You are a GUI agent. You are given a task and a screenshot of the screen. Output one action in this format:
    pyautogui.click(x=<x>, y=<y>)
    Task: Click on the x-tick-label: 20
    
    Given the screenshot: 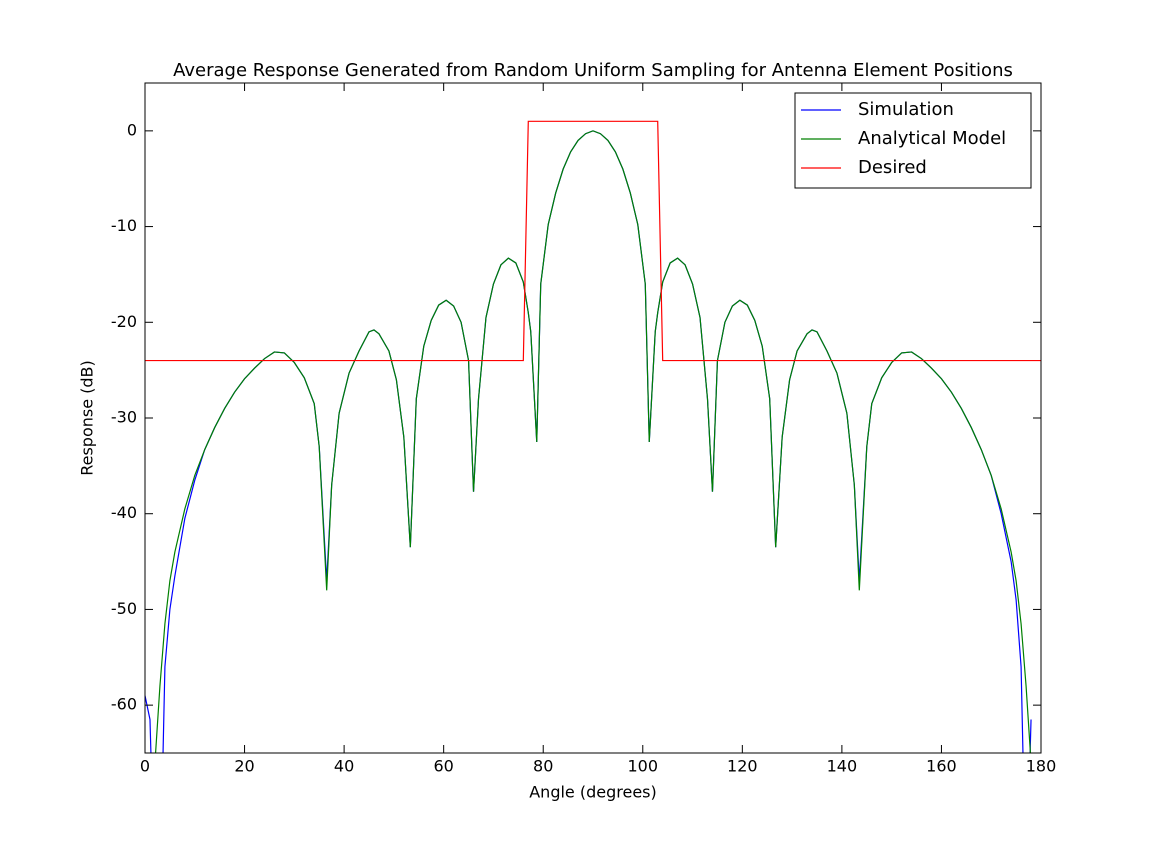 What is the action you would take?
    pyautogui.click(x=244, y=766)
    